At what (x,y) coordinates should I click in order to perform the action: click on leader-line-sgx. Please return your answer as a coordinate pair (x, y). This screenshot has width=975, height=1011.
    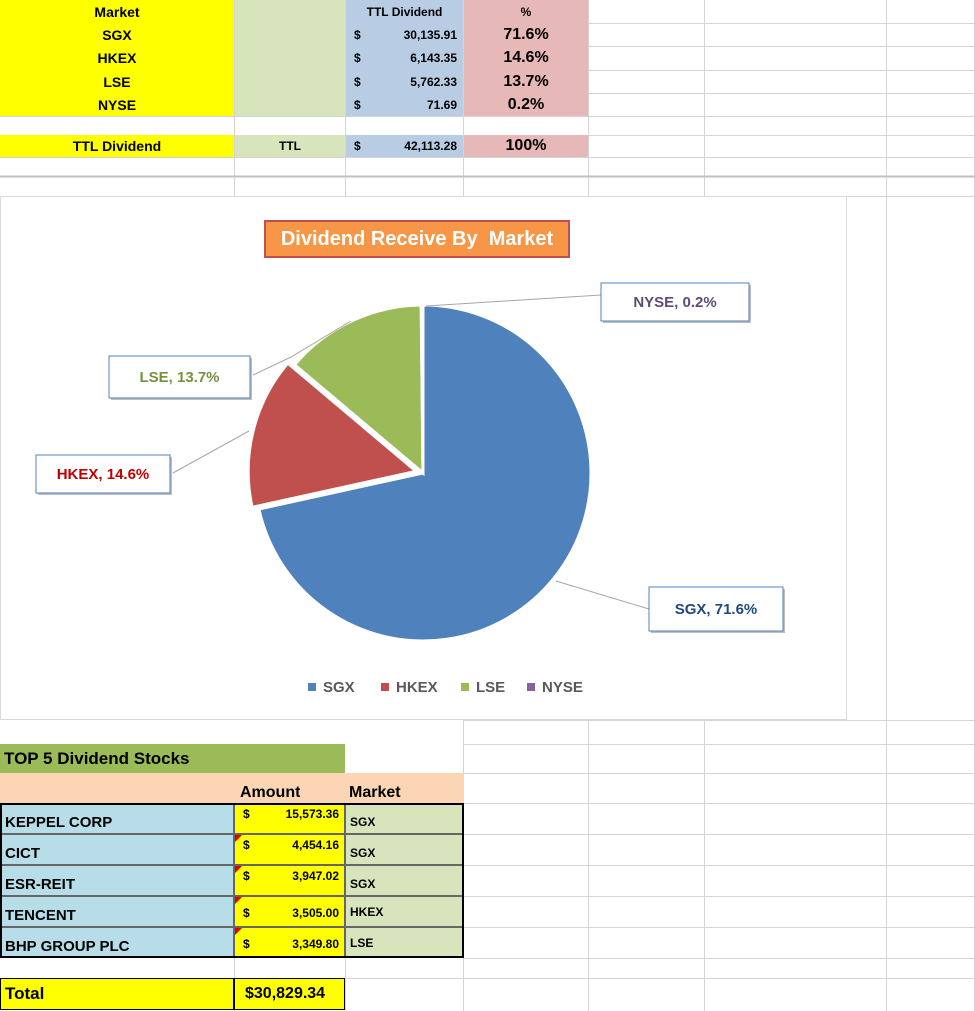
    Looking at the image, I should click on (602, 595).